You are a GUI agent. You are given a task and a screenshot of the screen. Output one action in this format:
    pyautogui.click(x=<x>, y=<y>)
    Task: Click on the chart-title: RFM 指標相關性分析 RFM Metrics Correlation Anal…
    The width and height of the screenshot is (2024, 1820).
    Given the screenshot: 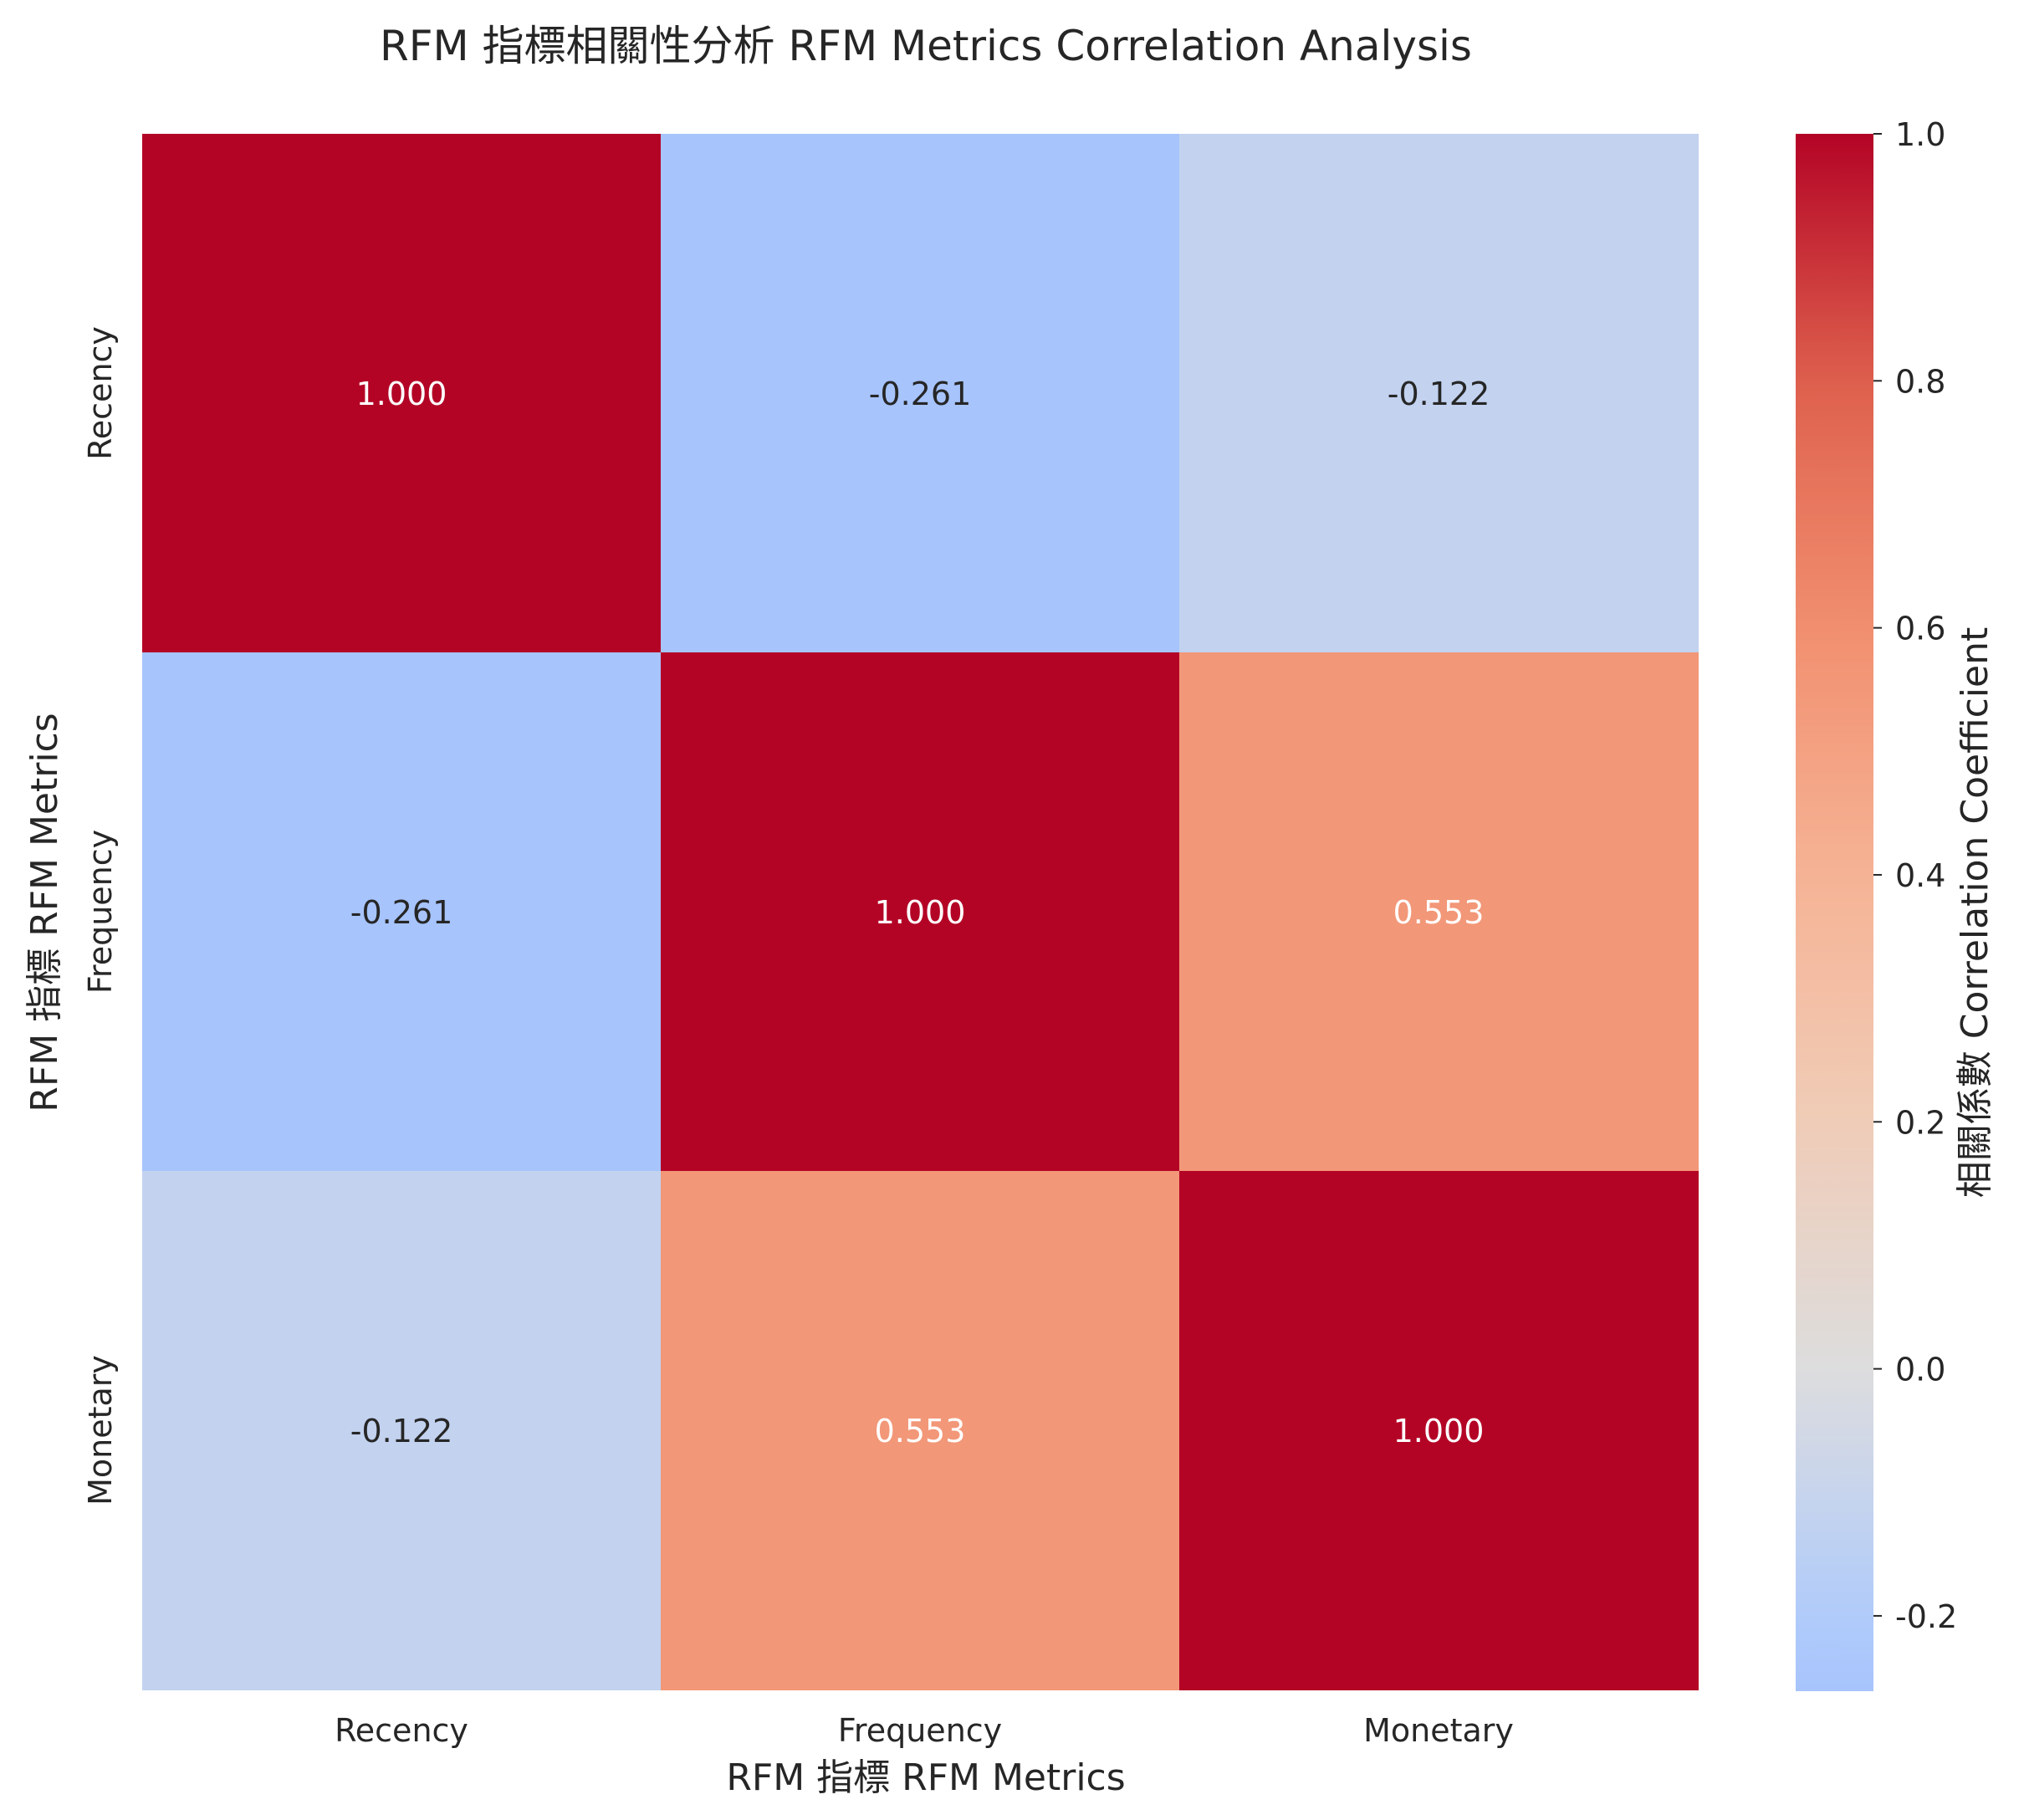 What is the action you would take?
    pyautogui.click(x=926, y=46)
    